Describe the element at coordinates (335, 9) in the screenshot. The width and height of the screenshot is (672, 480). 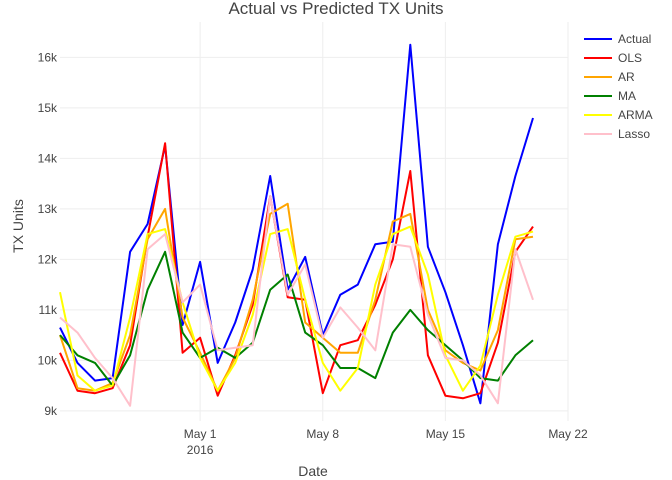
I see `chart-title: Actual vs Predicted TX Units` at that location.